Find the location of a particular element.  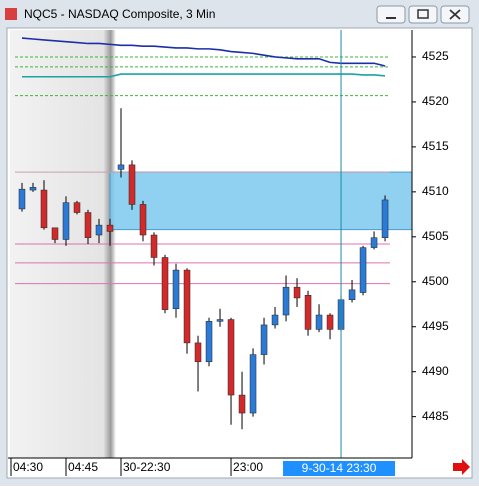

x-tick-label: 30-22:30 is located at coordinates (147, 467).